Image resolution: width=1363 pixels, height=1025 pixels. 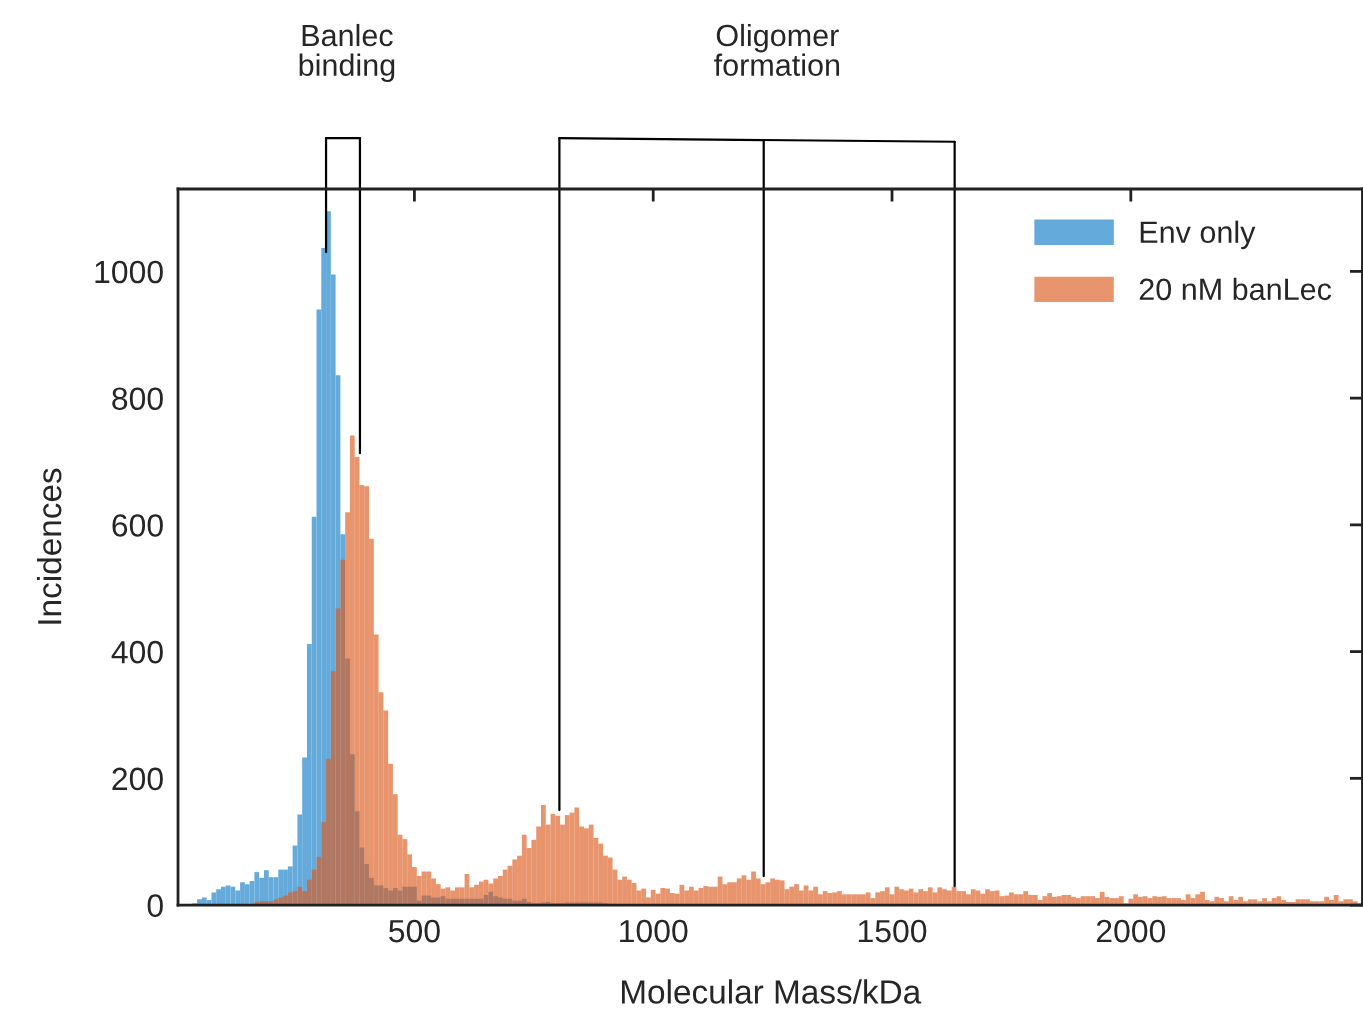 I want to click on y-tick-label: 600, so click(x=137, y=525).